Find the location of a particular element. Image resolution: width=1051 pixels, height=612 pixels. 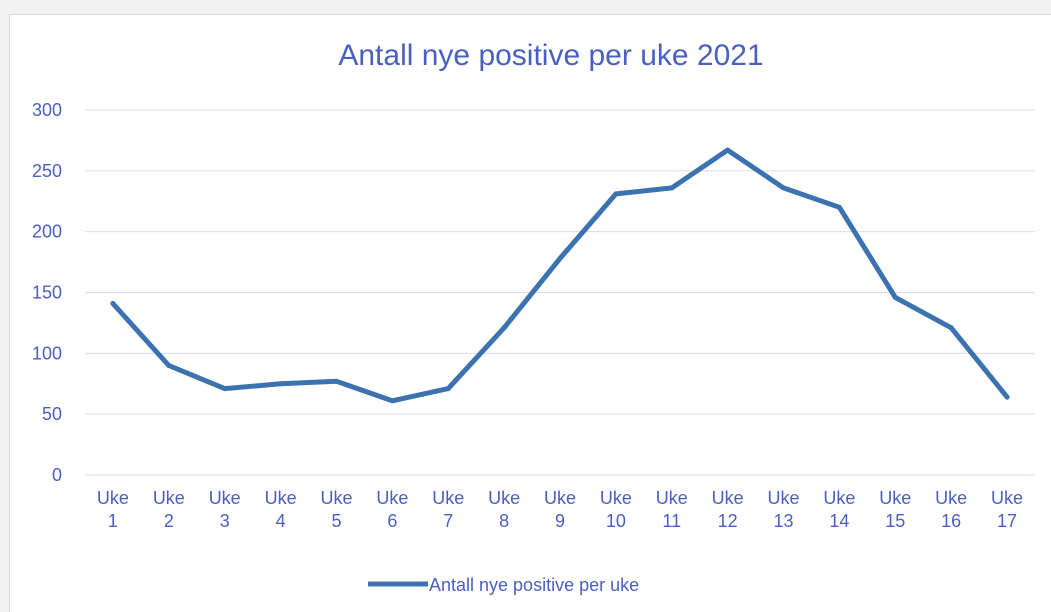

x-tick-label-line: 15 is located at coordinates (895, 521).